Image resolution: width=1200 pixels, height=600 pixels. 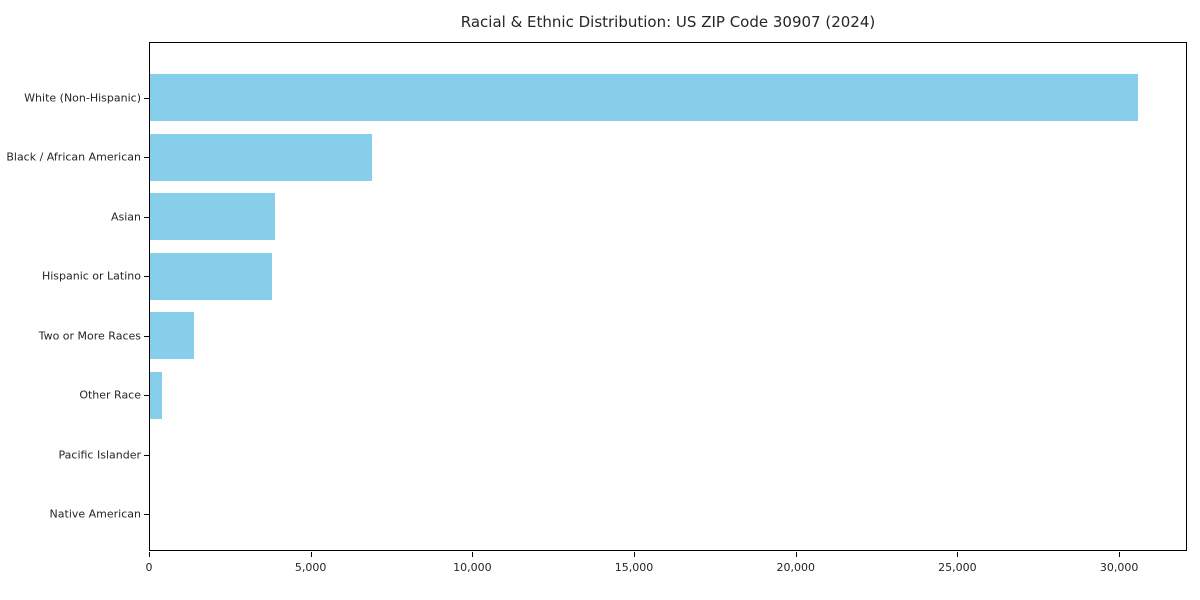 What do you see at coordinates (73, 157) in the screenshot?
I see `y-tick-label: Black / African American` at bounding box center [73, 157].